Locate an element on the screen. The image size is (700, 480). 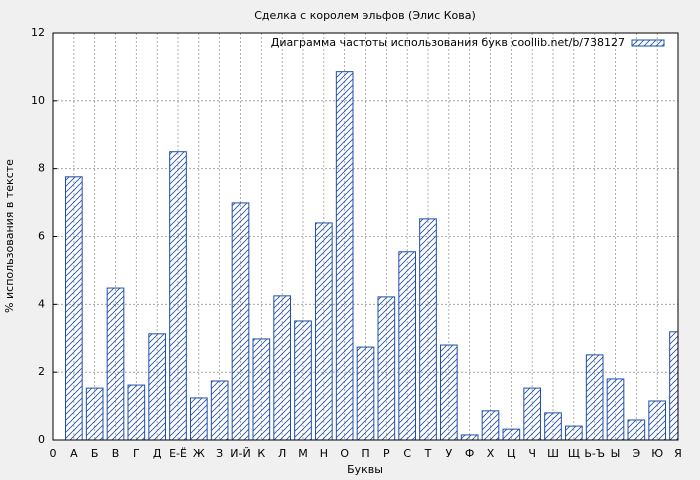
x-tick-label: Ь-Ъ is located at coordinates (594, 453).